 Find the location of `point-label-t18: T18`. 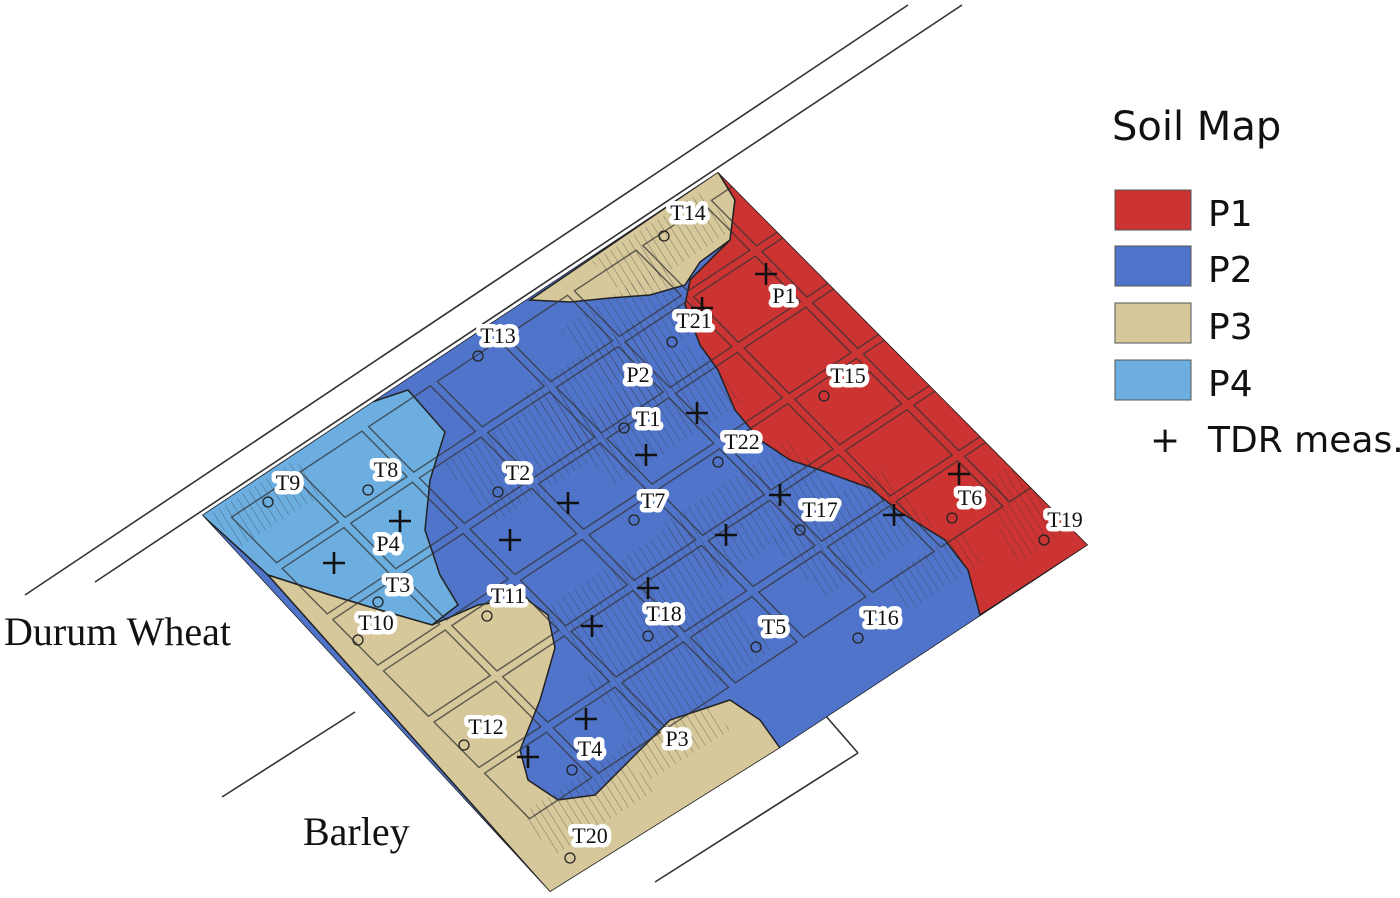

point-label-t18: T18 is located at coordinates (663, 613).